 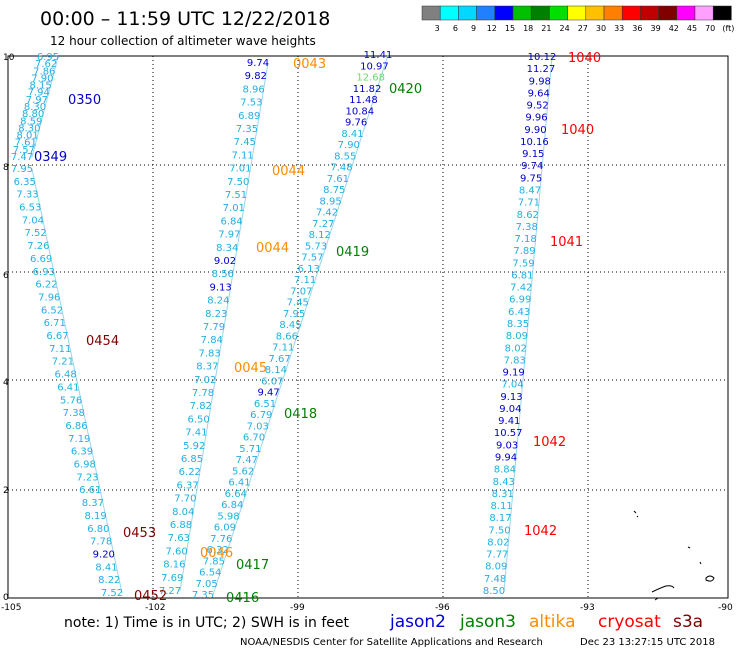 What do you see at coordinates (212, 340) in the screenshot?
I see `wave-height-value: 7.84` at bounding box center [212, 340].